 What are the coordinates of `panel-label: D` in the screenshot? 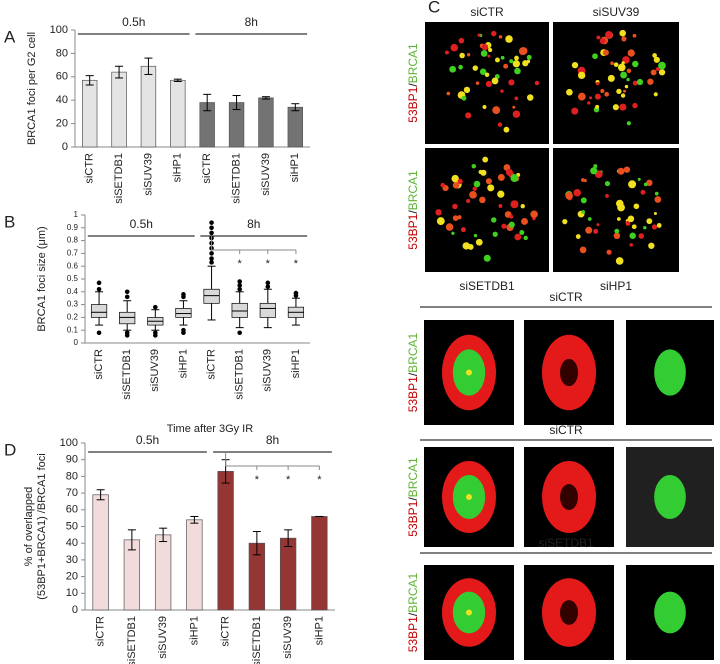 It's located at (10, 449).